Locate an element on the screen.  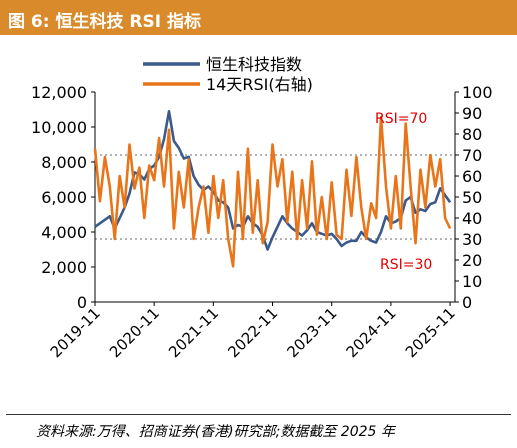
legend-index-label: 恒生科技指数 is located at coordinates (254, 64).